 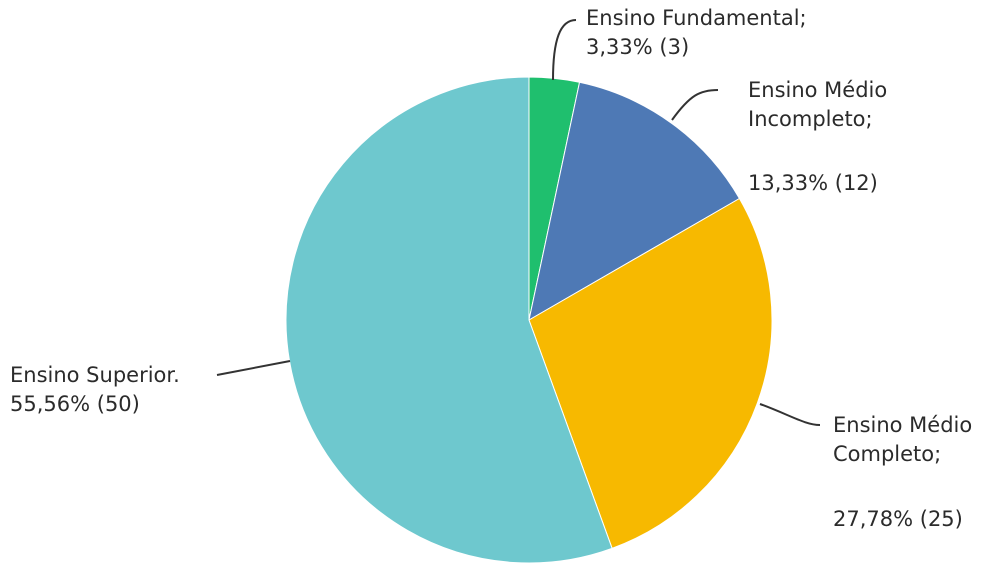 I want to click on label-medio-completo-line2: Completo;, so click(x=887, y=454).